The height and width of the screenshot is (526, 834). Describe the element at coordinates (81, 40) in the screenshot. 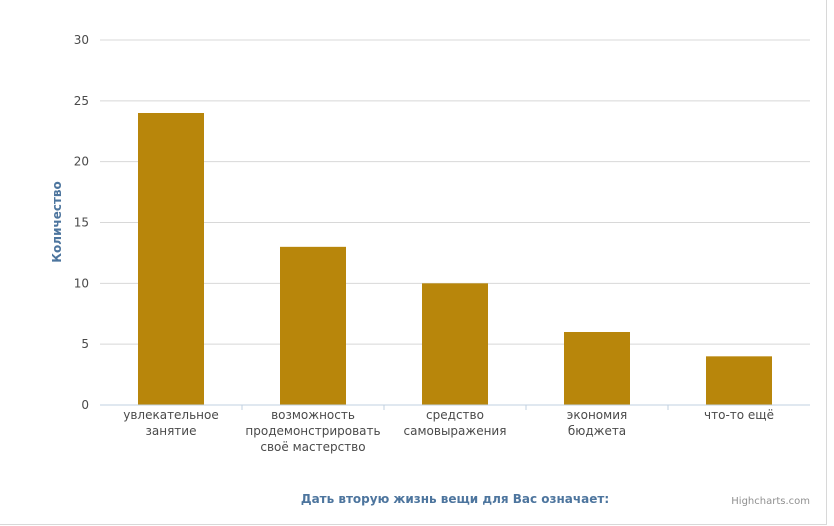

I see `y-tick-label: 30` at that location.